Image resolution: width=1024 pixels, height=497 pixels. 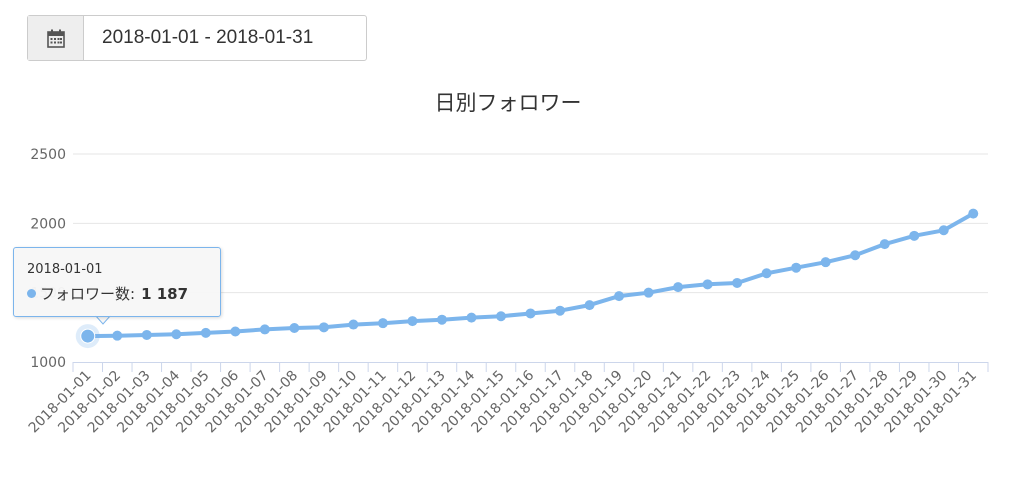 What do you see at coordinates (48, 155) in the screenshot?
I see `y-tick-label: 2500` at bounding box center [48, 155].